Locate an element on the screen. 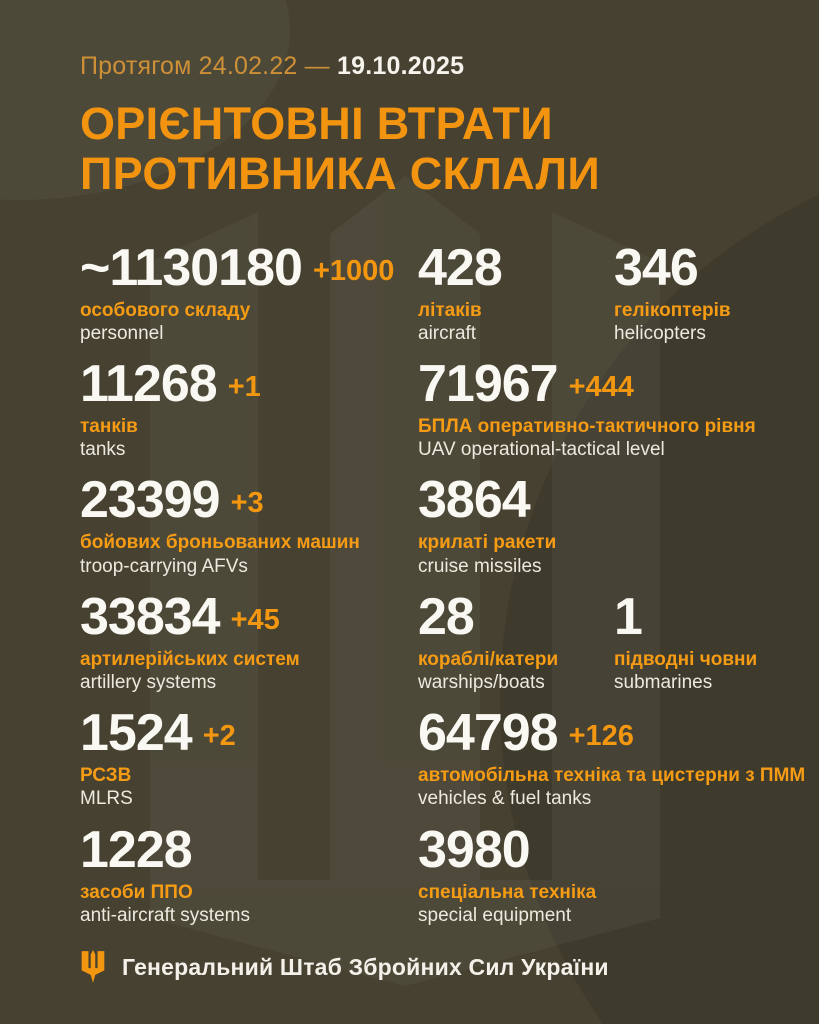 The image size is (819, 1024). stat-number: 3980 is located at coordinates (474, 849).